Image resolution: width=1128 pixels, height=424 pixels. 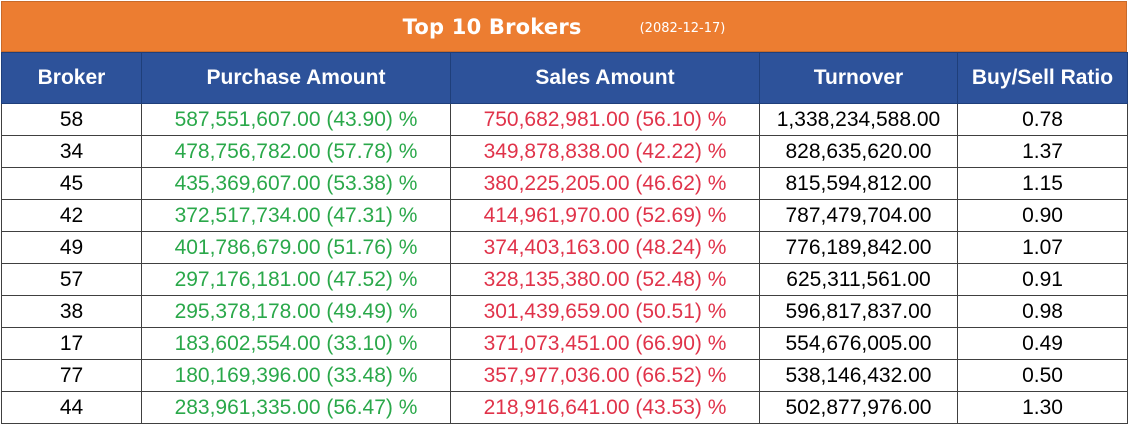 What do you see at coordinates (71, 247) in the screenshot?
I see `broker-cell: 49` at bounding box center [71, 247].